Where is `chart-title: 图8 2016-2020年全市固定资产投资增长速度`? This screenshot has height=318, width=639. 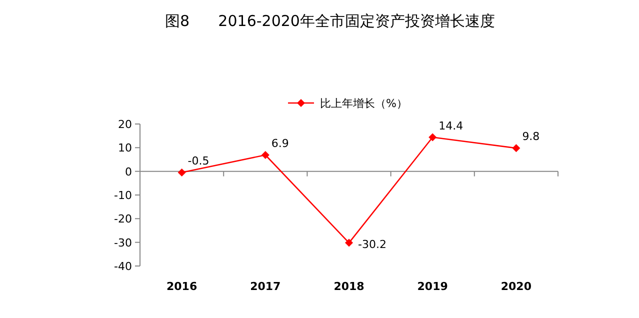 chart-title: 图8 2016-2020年全市固定资产投资增长速度 is located at coordinates (330, 21).